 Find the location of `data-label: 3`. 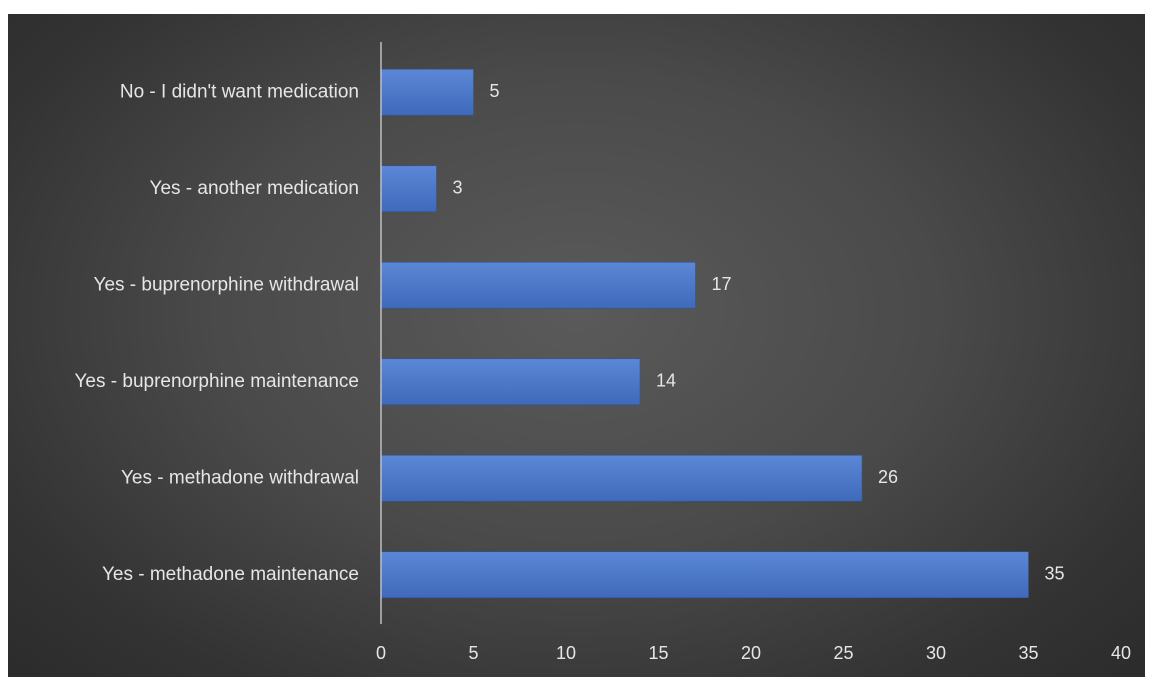

data-label: 3 is located at coordinates (458, 188).